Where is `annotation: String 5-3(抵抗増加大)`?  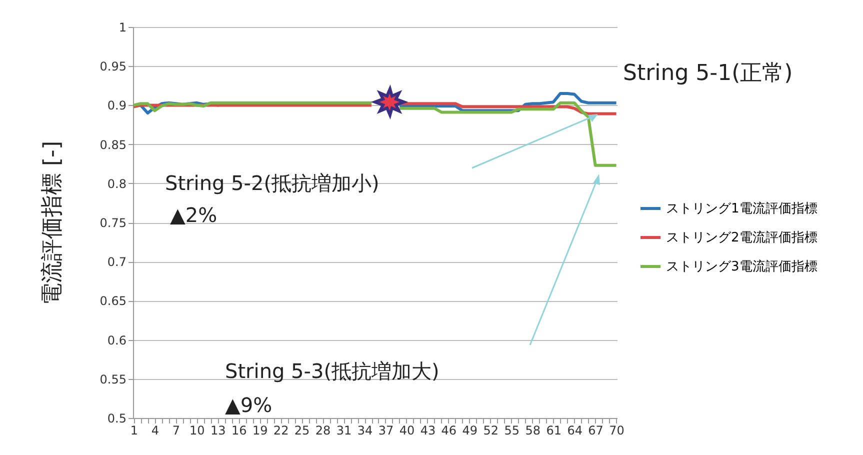 annotation: String 5-3(抵抗増加大) is located at coordinates (332, 371).